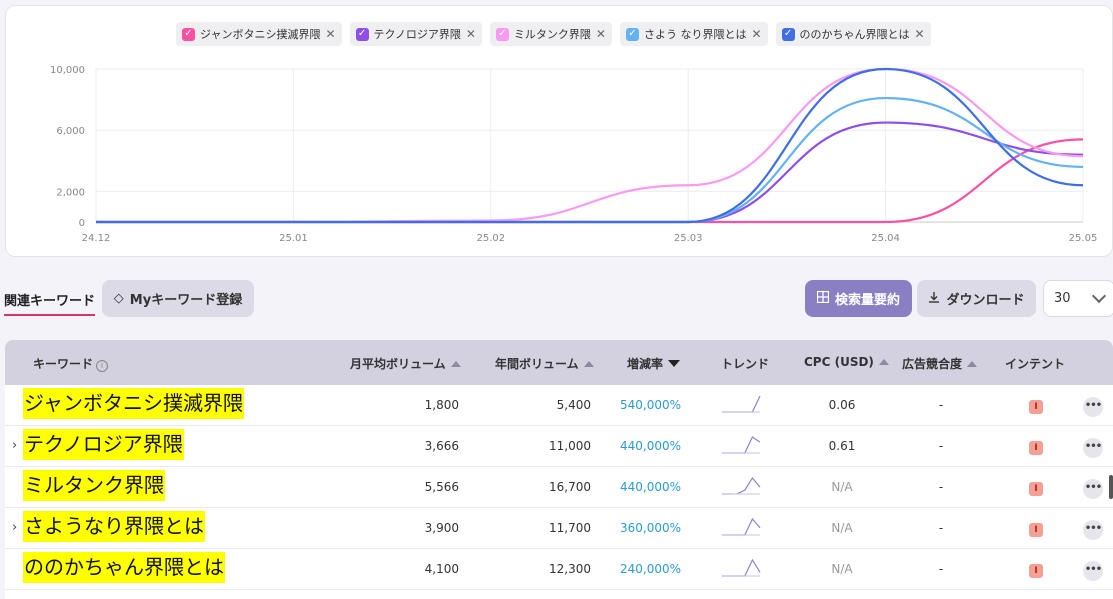 The width and height of the screenshot is (1113, 599). Describe the element at coordinates (842, 405) in the screenshot. I see `cpc-cell: 0.06` at that location.